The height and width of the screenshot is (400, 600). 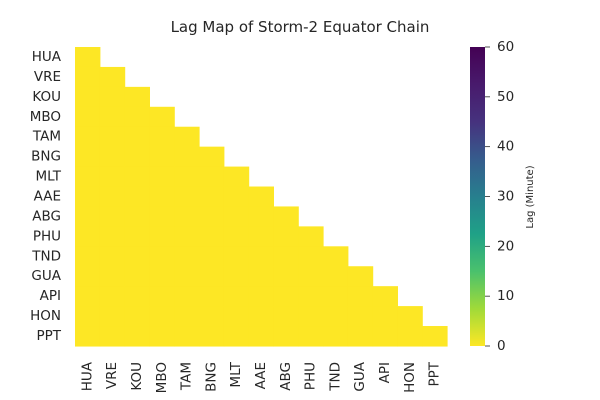 I want to click on y-tick-label: AAE, so click(x=47, y=196).